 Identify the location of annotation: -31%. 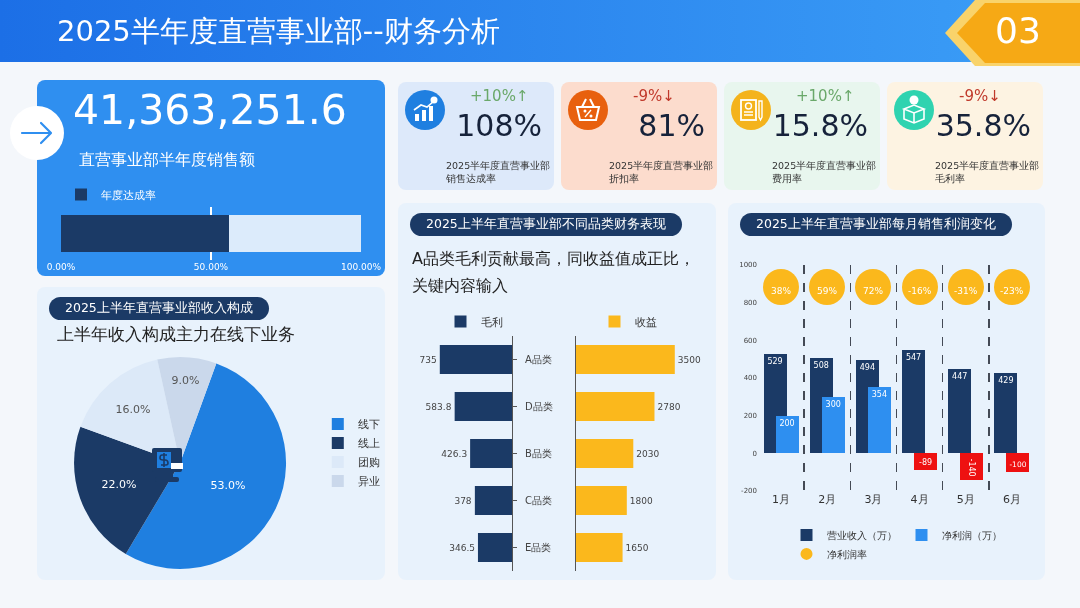
(966, 291).